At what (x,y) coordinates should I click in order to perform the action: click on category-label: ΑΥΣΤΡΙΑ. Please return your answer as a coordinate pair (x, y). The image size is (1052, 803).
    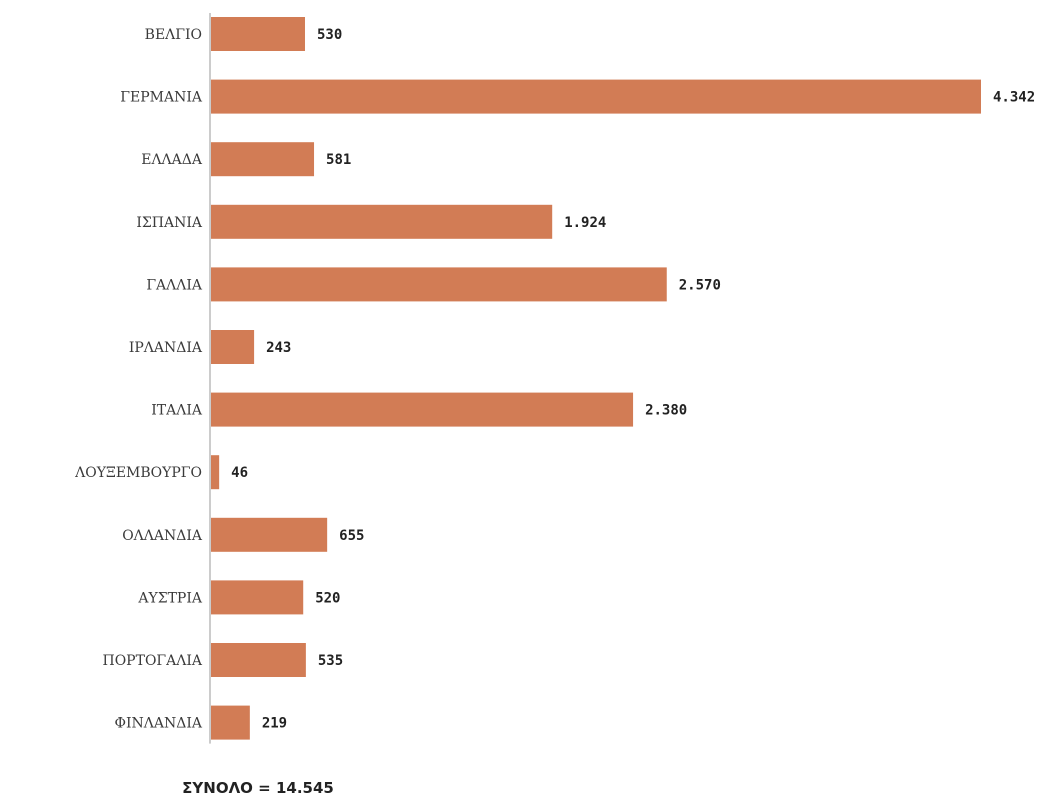
    Looking at the image, I should click on (170, 598).